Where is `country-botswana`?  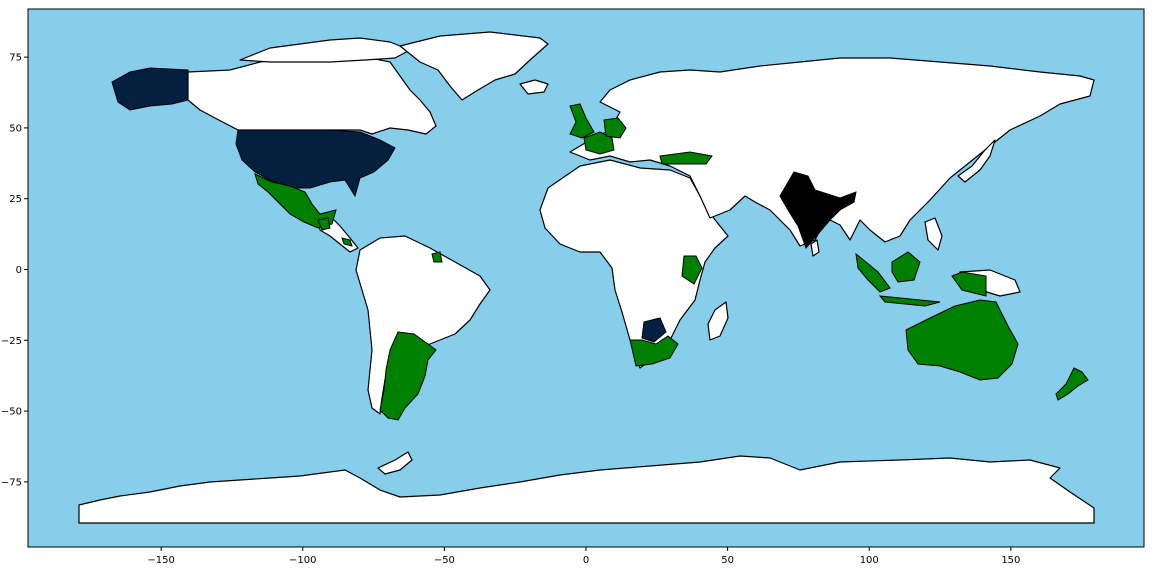
country-botswana is located at coordinates (654, 330).